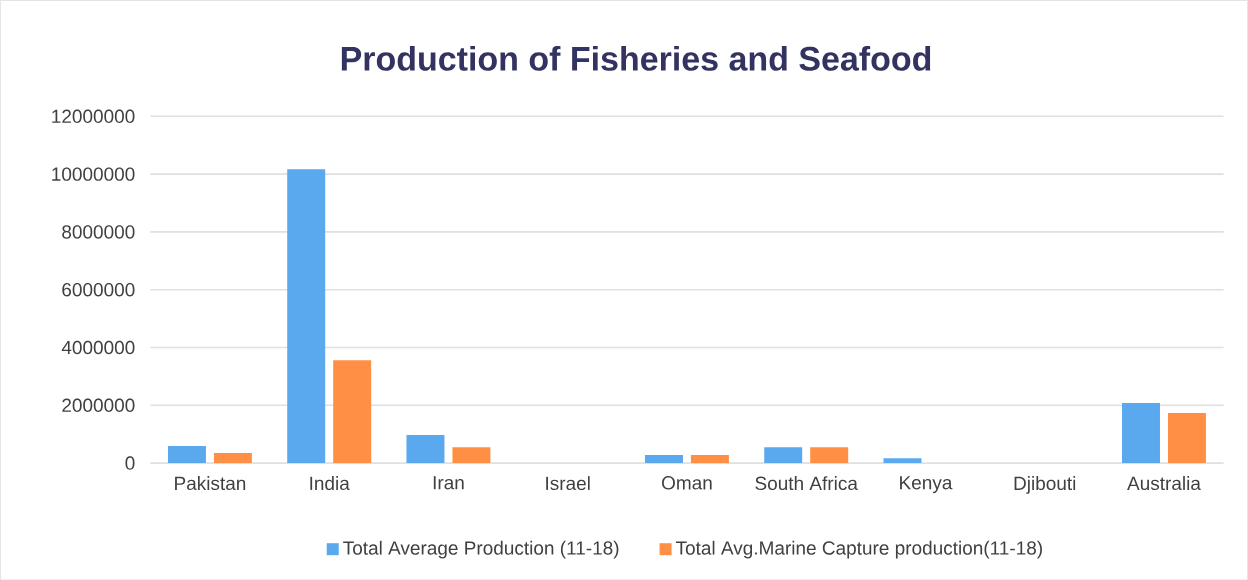  What do you see at coordinates (98, 405) in the screenshot?
I see `y-tick-label: 2000000` at bounding box center [98, 405].